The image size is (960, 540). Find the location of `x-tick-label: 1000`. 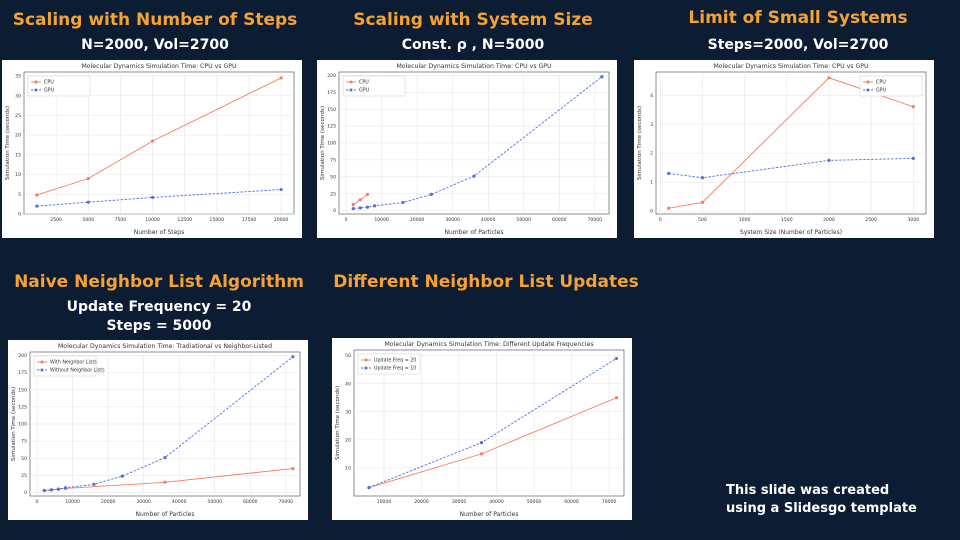

x-tick-label: 1000 is located at coordinates (745, 220).